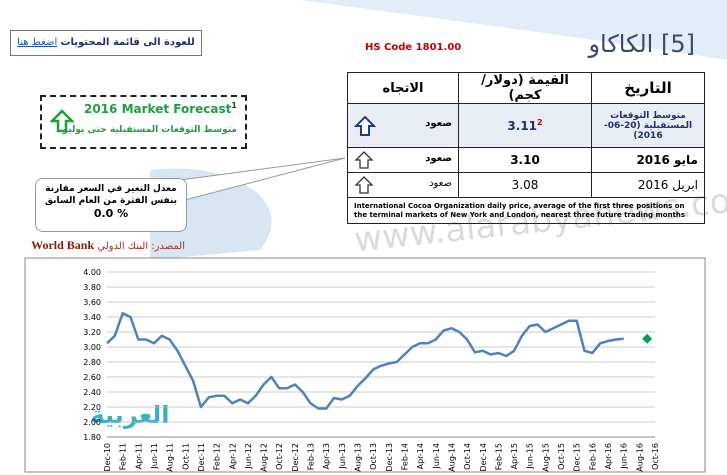 The width and height of the screenshot is (727, 475). What do you see at coordinates (413, 47) in the screenshot?
I see `hs-code: HS Code 1801.00` at bounding box center [413, 47].